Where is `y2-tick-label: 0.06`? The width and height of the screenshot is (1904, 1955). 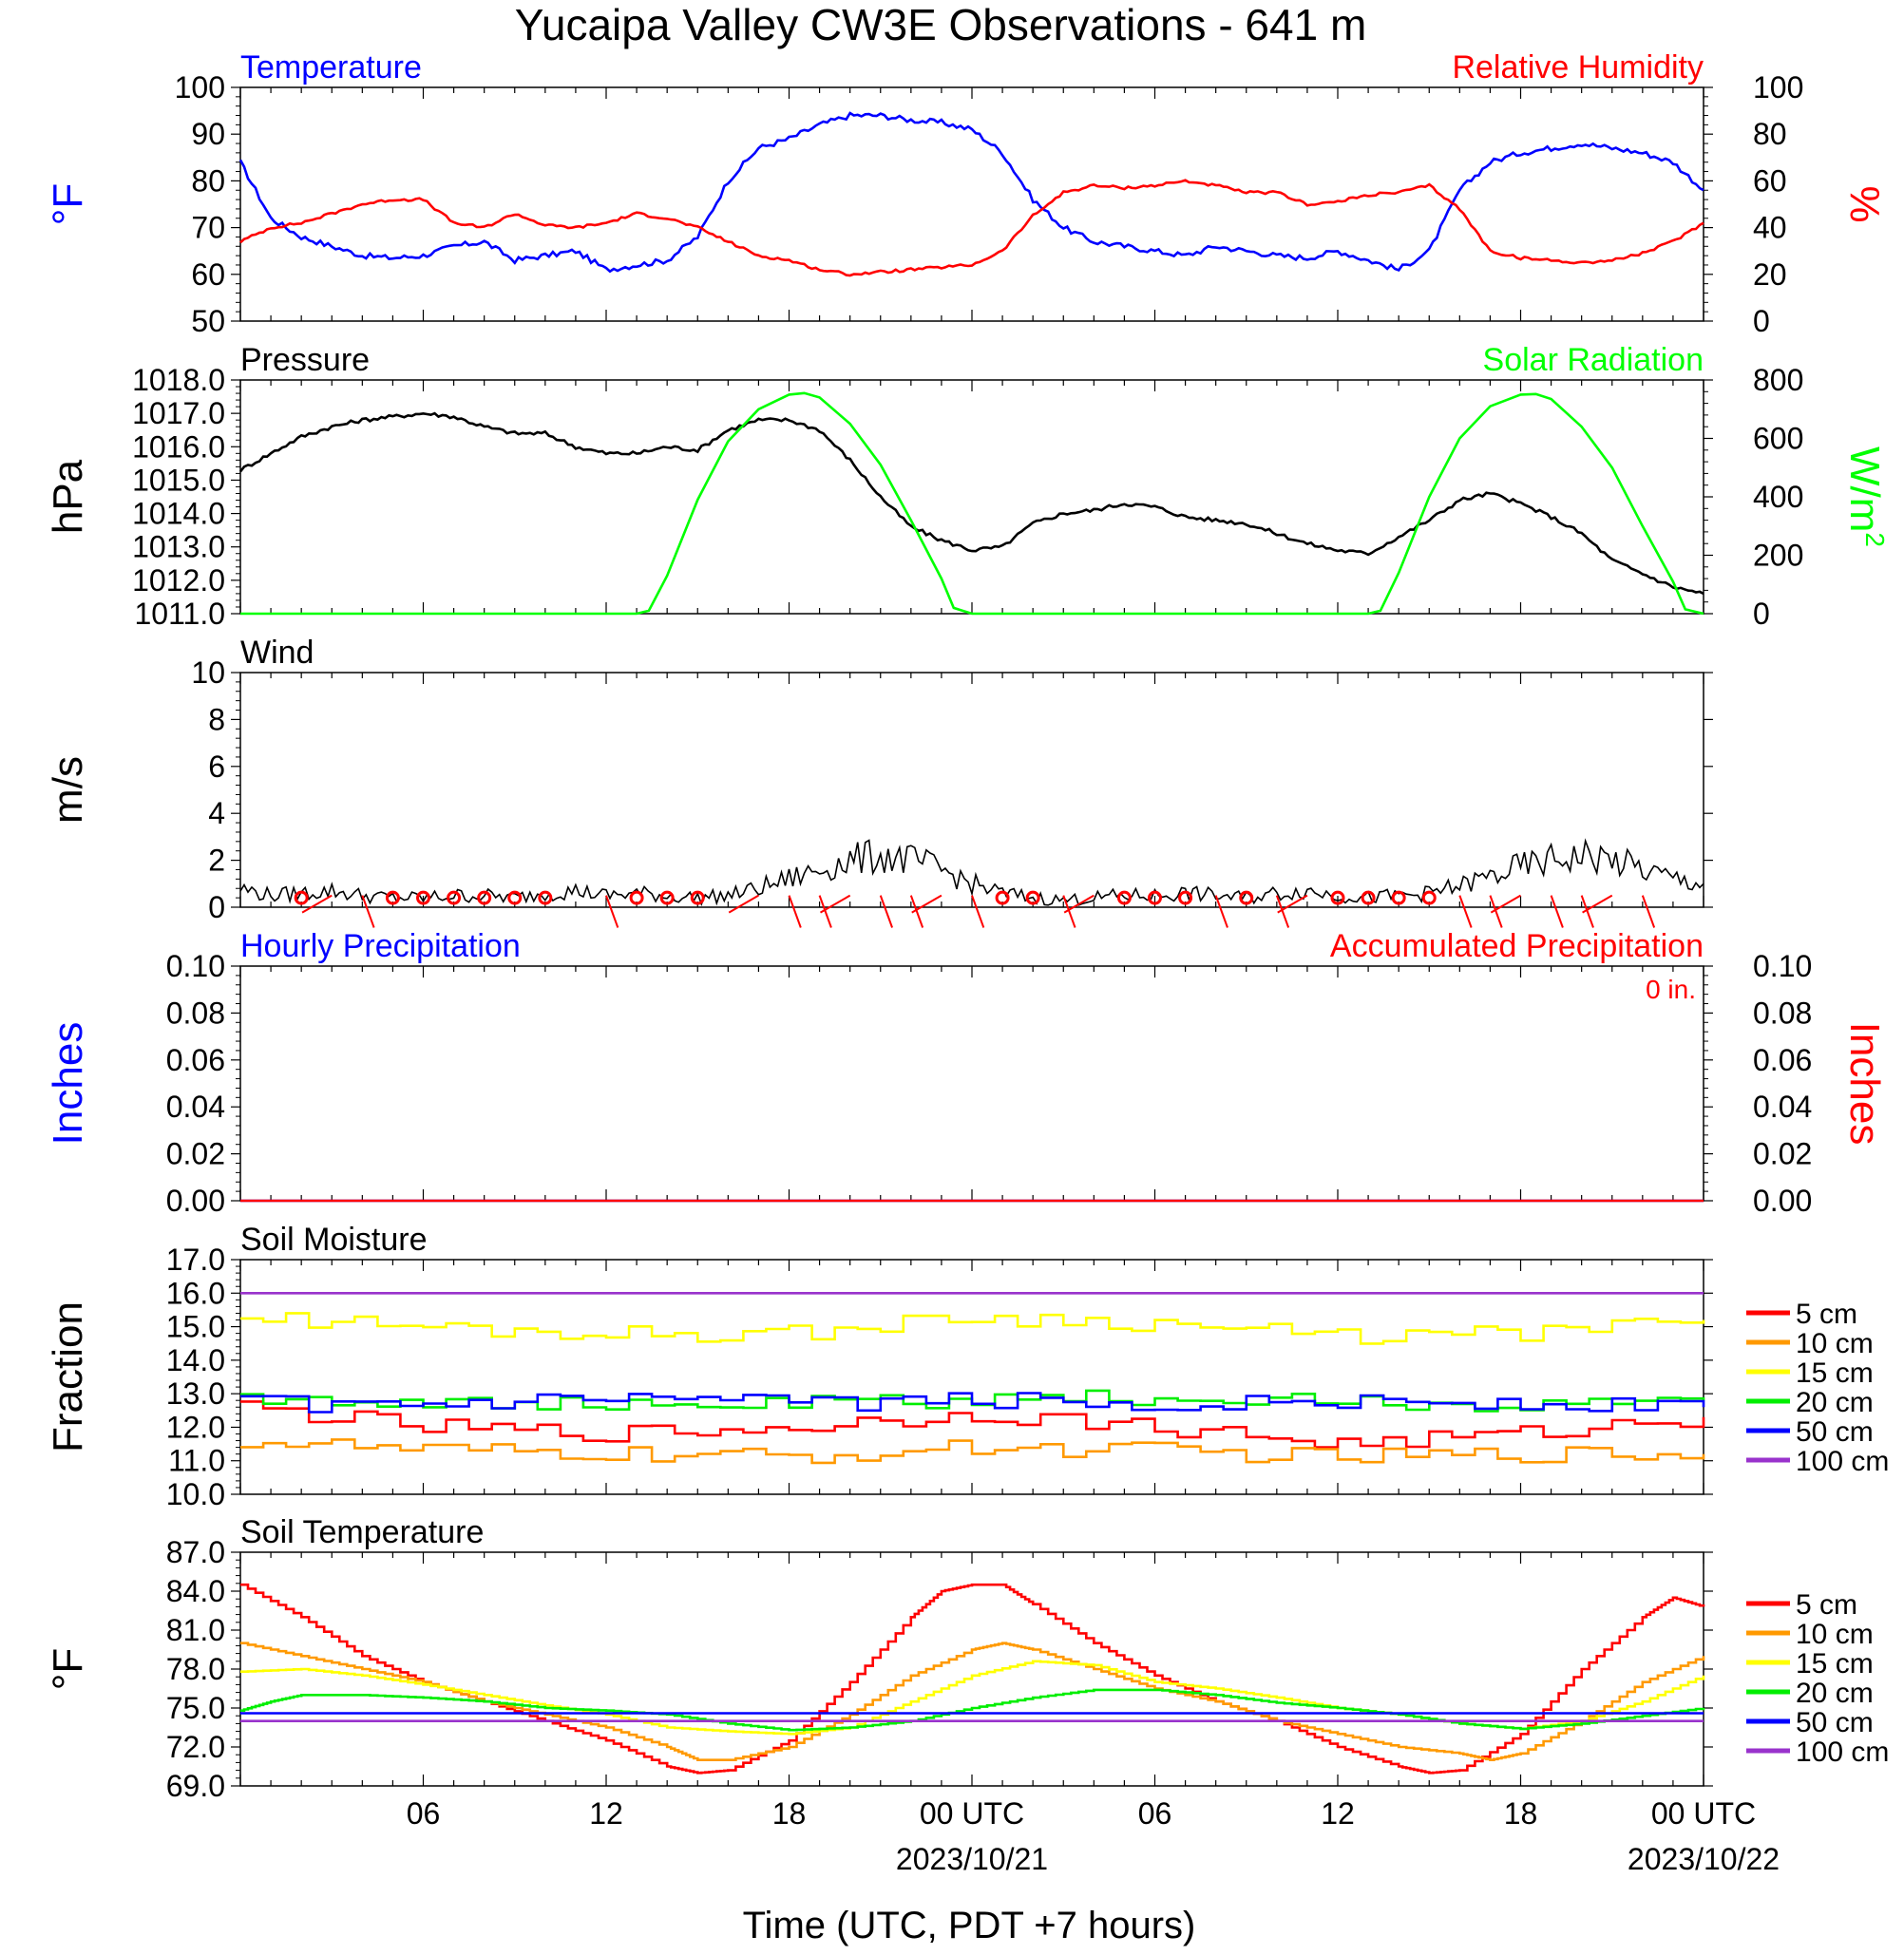 y2-tick-label: 0.06 is located at coordinates (1782, 1060).